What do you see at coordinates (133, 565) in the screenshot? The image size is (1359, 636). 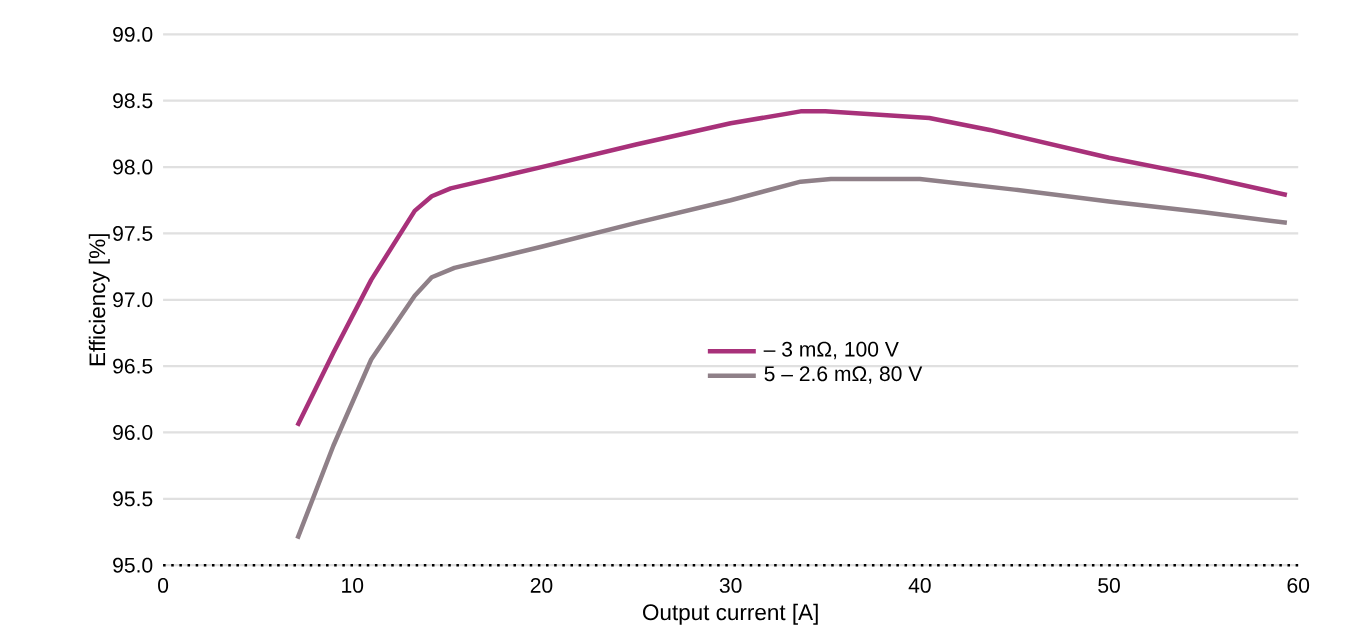 I see `y-tick-label: 95.0` at bounding box center [133, 565].